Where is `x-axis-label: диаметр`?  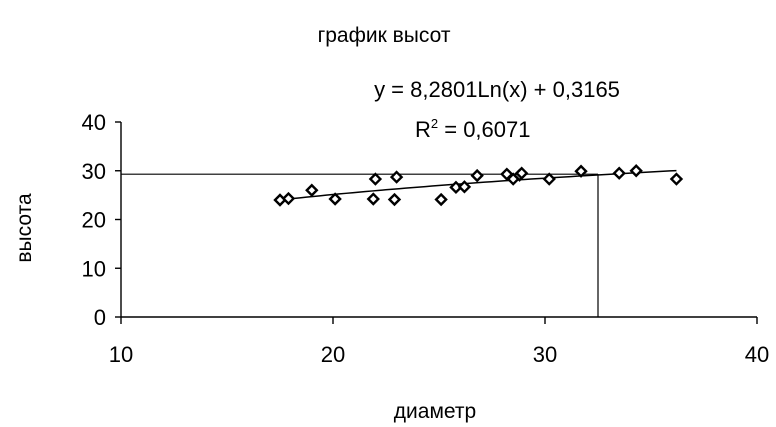 x-axis-label: диаметр is located at coordinates (435, 411).